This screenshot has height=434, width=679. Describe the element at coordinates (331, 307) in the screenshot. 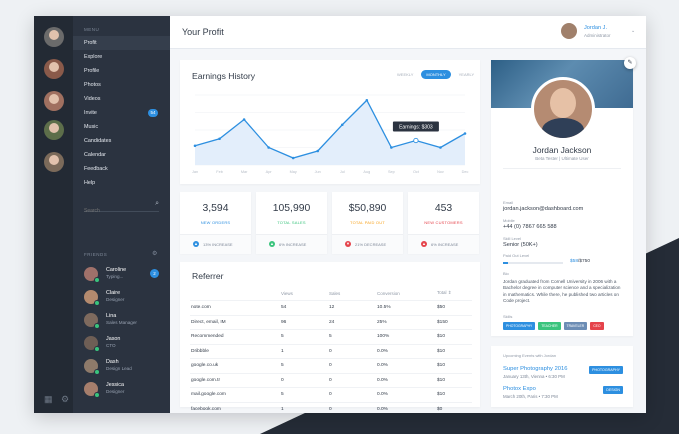

I see `table-row: note.com 54 12 10.5% $50` at that location.